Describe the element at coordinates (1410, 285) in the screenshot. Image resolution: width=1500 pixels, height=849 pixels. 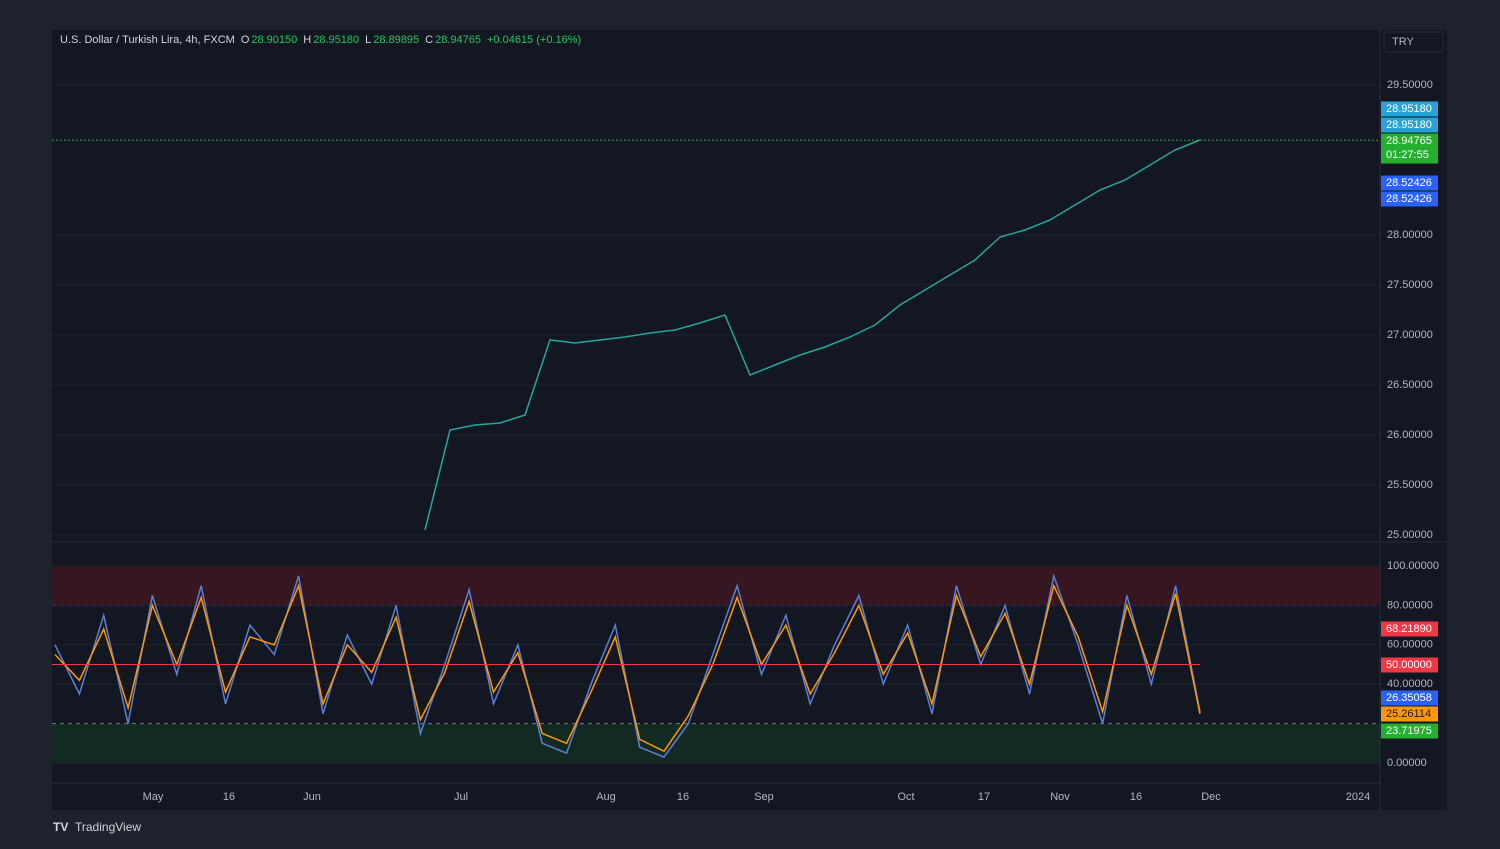
I see `y-tick-label: 27.50000` at that location.